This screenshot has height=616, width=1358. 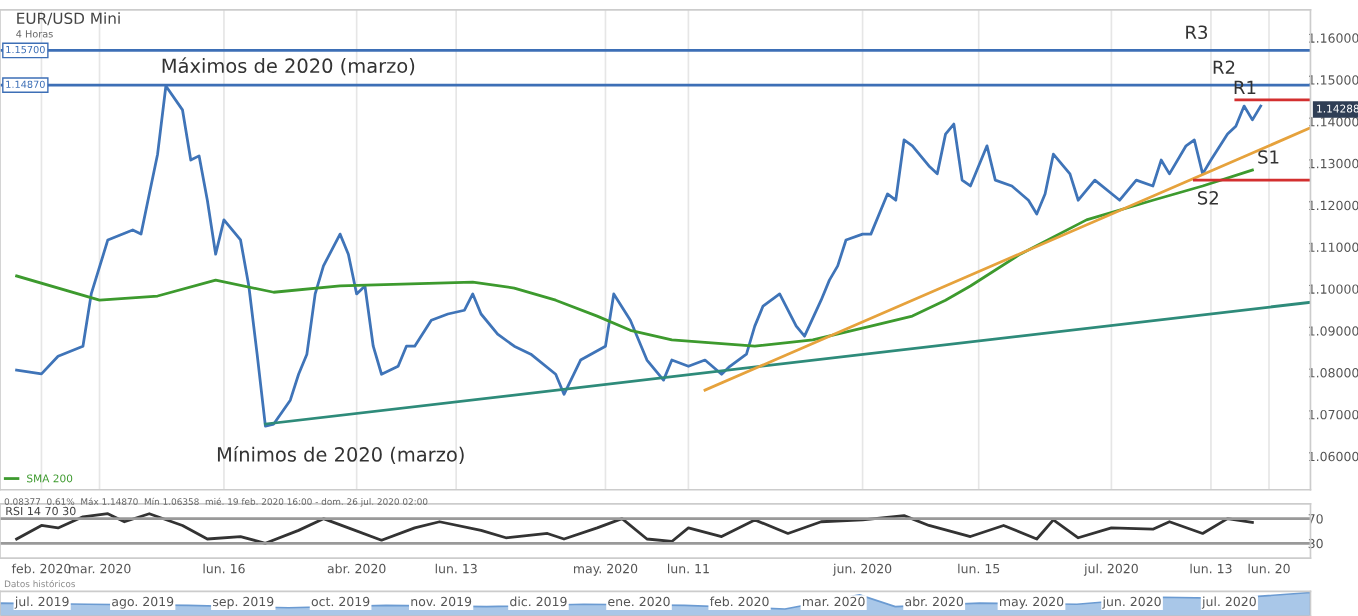 I want to click on annotation: R3, so click(x=1197, y=32).